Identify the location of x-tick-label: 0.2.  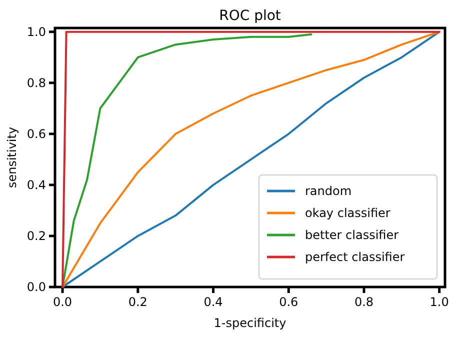
(138, 302).